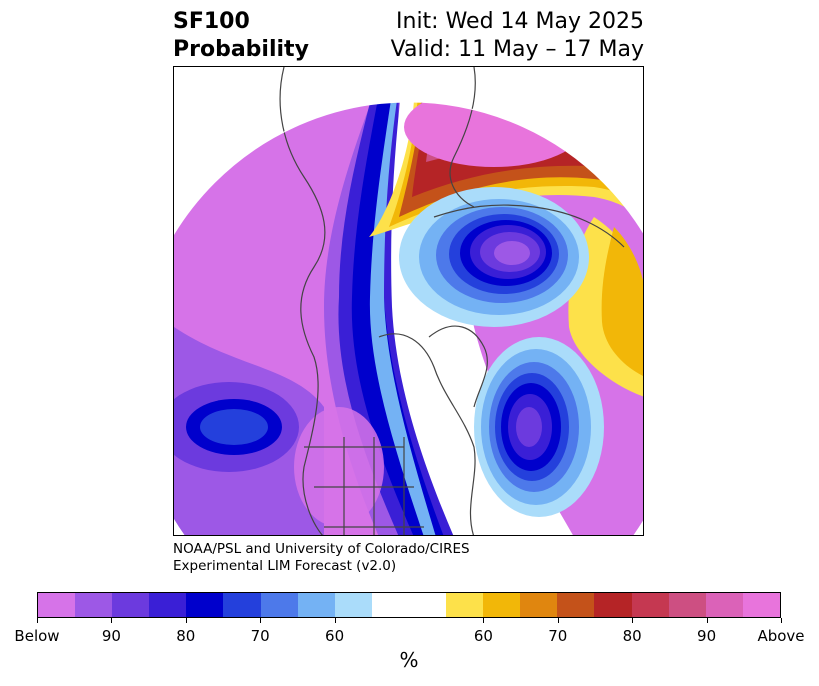  Describe the element at coordinates (285, 566) in the screenshot. I see `credit-line-2: Experimental LIM Forecast (v2.0)` at that location.